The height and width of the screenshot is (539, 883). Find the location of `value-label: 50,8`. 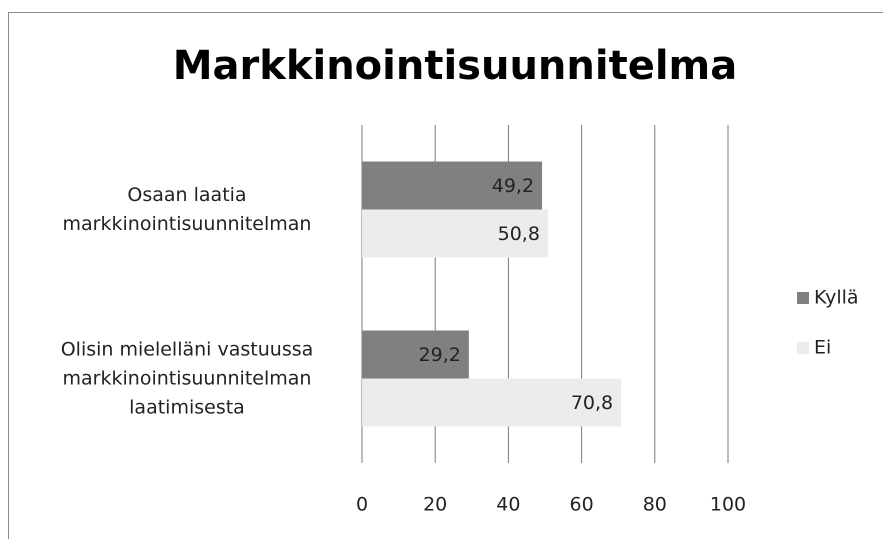

value-label: 50,8 is located at coordinates (519, 234).